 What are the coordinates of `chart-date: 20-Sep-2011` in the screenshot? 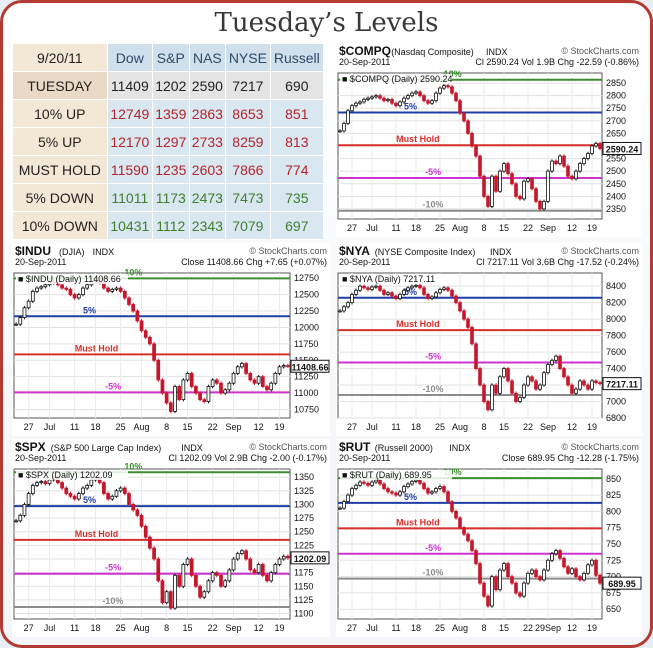 It's located at (364, 262).